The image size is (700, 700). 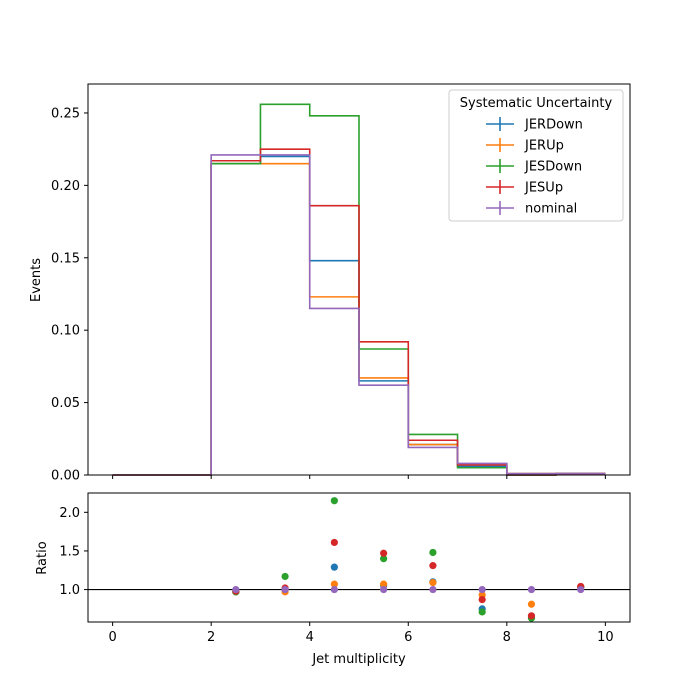 I want to click on legend-label: JESDown, so click(x=553, y=167).